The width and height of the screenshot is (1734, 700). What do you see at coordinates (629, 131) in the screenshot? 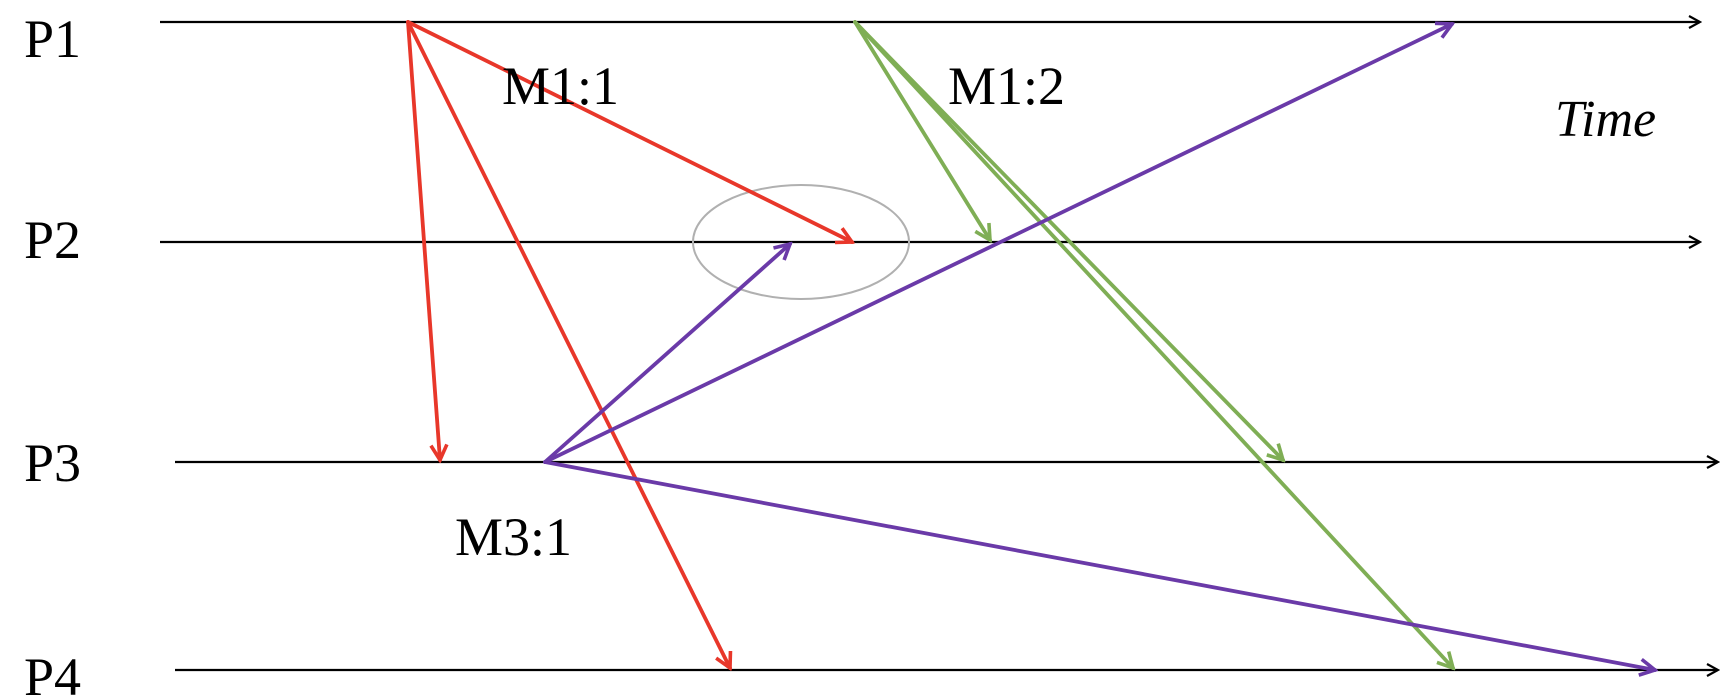
I see `message-m1-1-to-p2` at bounding box center [629, 131].